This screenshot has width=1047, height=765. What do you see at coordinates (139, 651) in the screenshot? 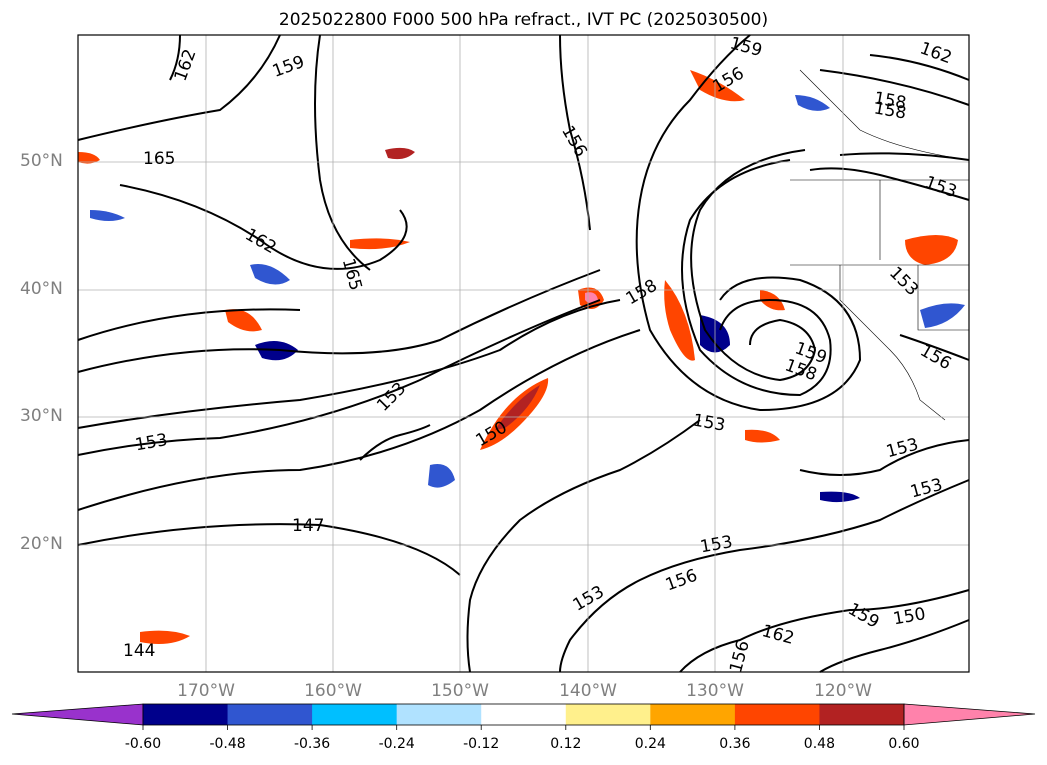
I see `contour-label: 144` at bounding box center [139, 651].